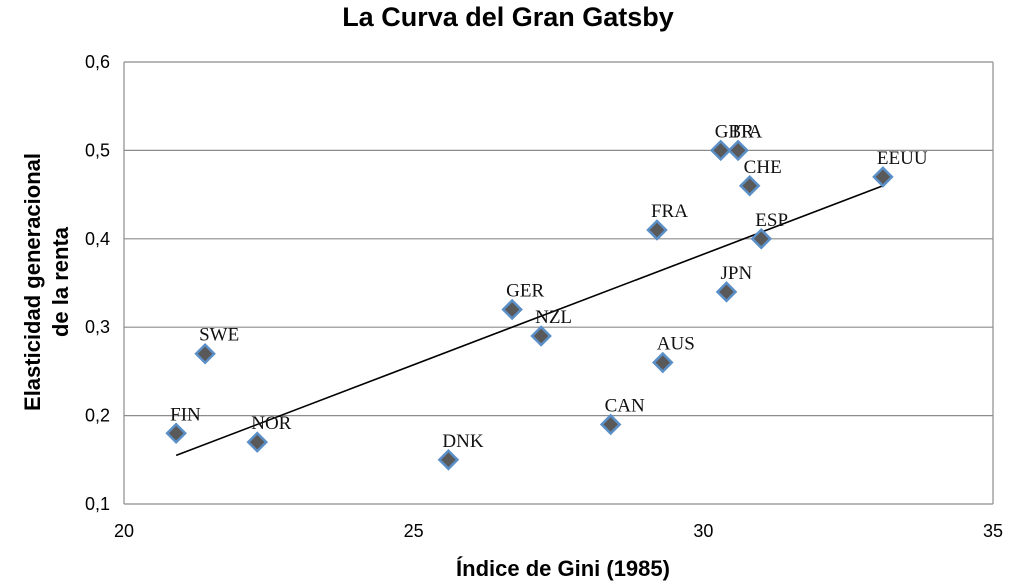 Image resolution: width=1024 pixels, height=584 pixels. What do you see at coordinates (525, 291) in the screenshot?
I see `point-label: GER` at bounding box center [525, 291].